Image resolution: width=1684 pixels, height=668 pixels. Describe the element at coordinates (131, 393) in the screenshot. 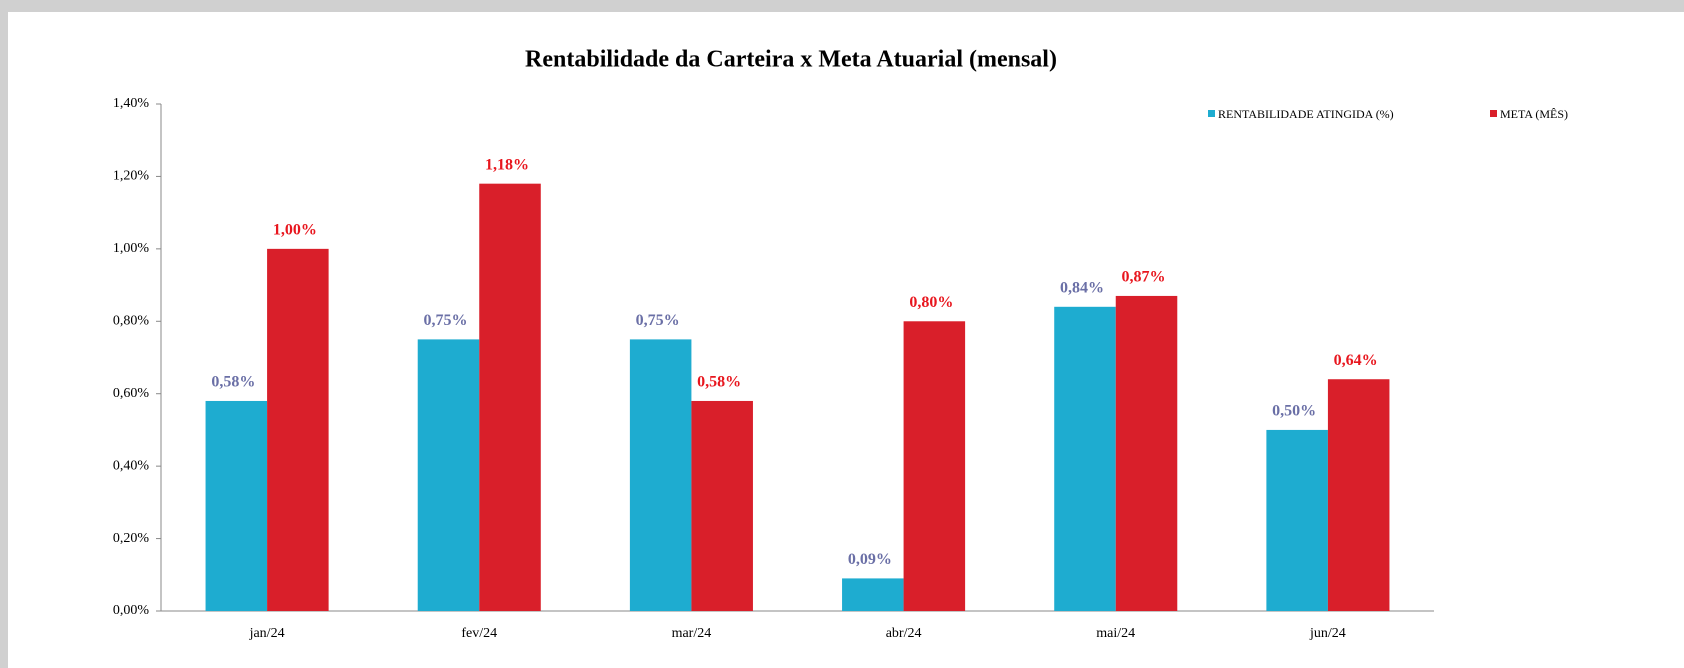

I see `y-tick-label: 0,60%` at that location.